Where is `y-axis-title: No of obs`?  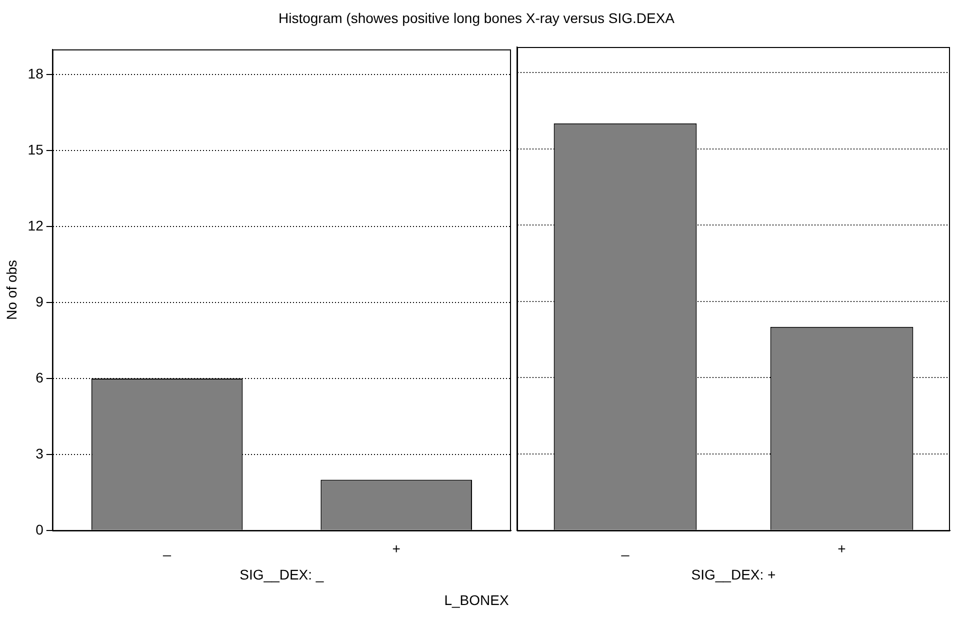
y-axis-title: No of obs is located at coordinates (11, 290).